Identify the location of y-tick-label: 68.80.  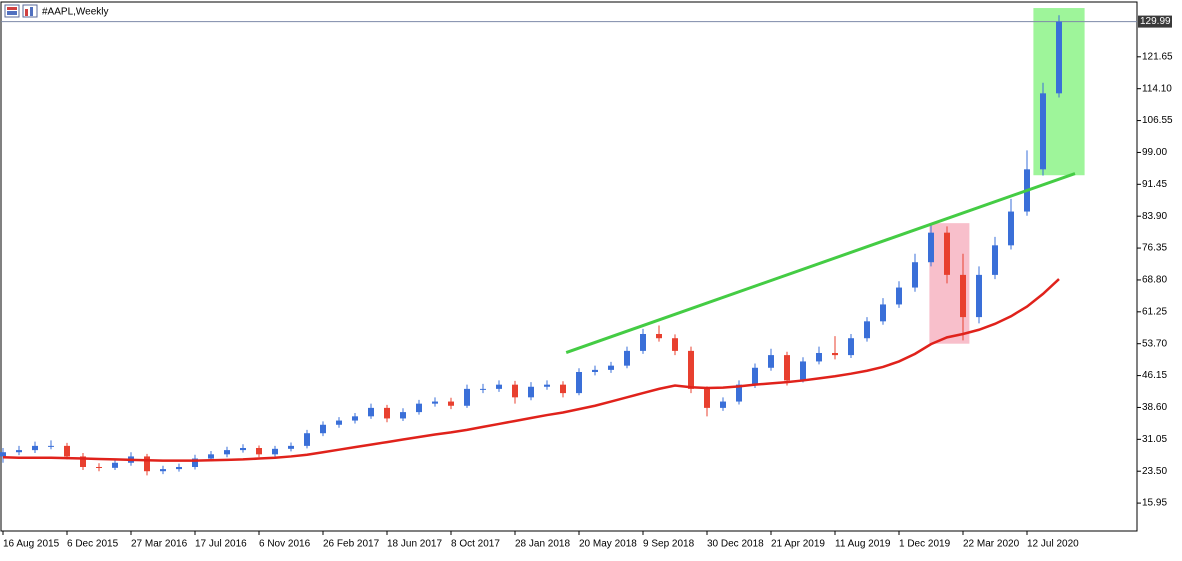
(1154, 280).